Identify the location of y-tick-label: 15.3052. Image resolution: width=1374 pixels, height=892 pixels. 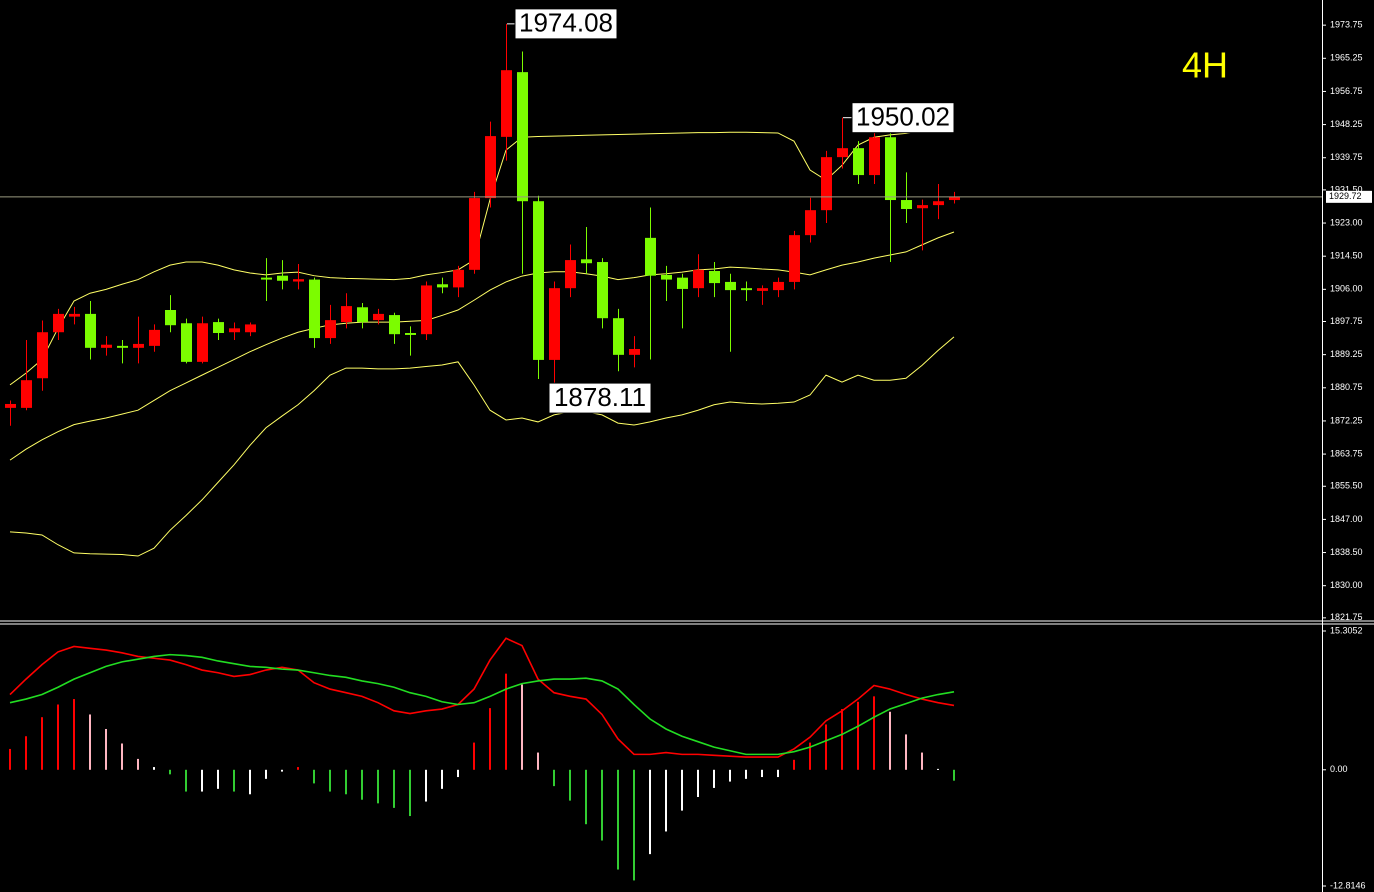
(1346, 630).